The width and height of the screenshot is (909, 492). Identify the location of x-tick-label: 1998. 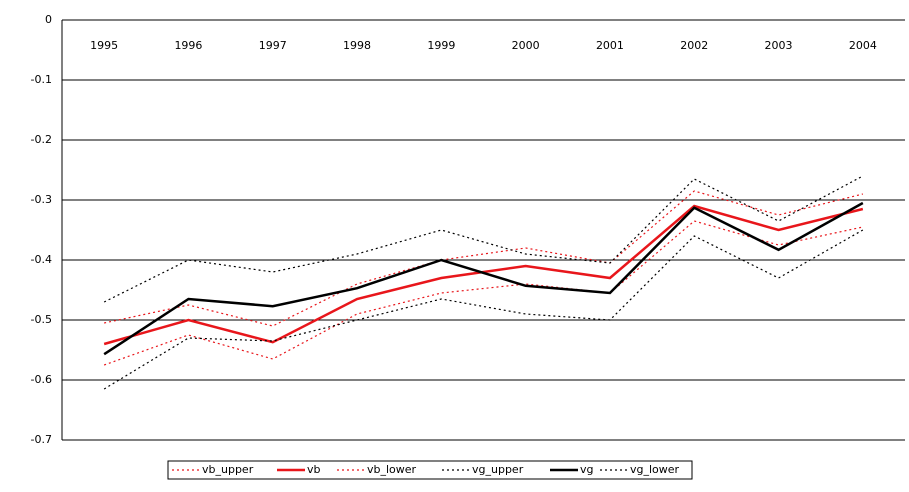
(357, 45).